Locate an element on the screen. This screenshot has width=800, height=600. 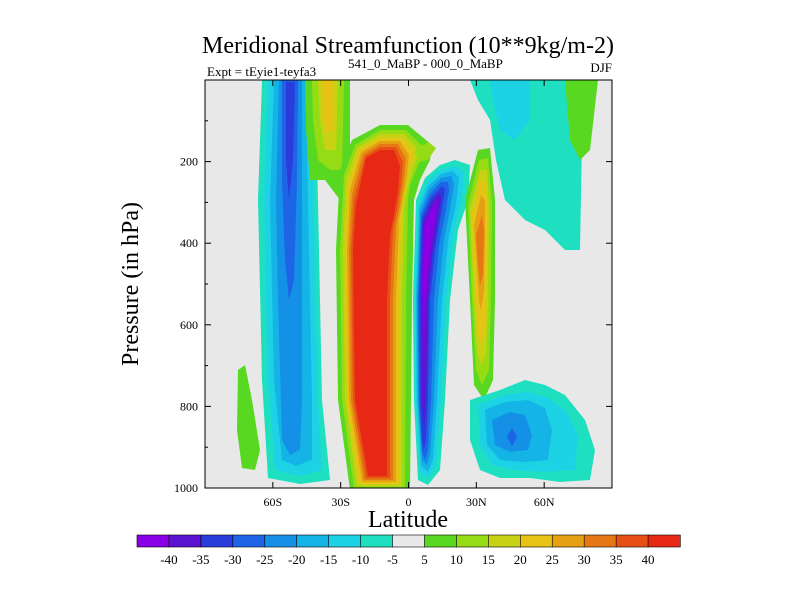
colorbar-label: 5 is located at coordinates (424, 559).